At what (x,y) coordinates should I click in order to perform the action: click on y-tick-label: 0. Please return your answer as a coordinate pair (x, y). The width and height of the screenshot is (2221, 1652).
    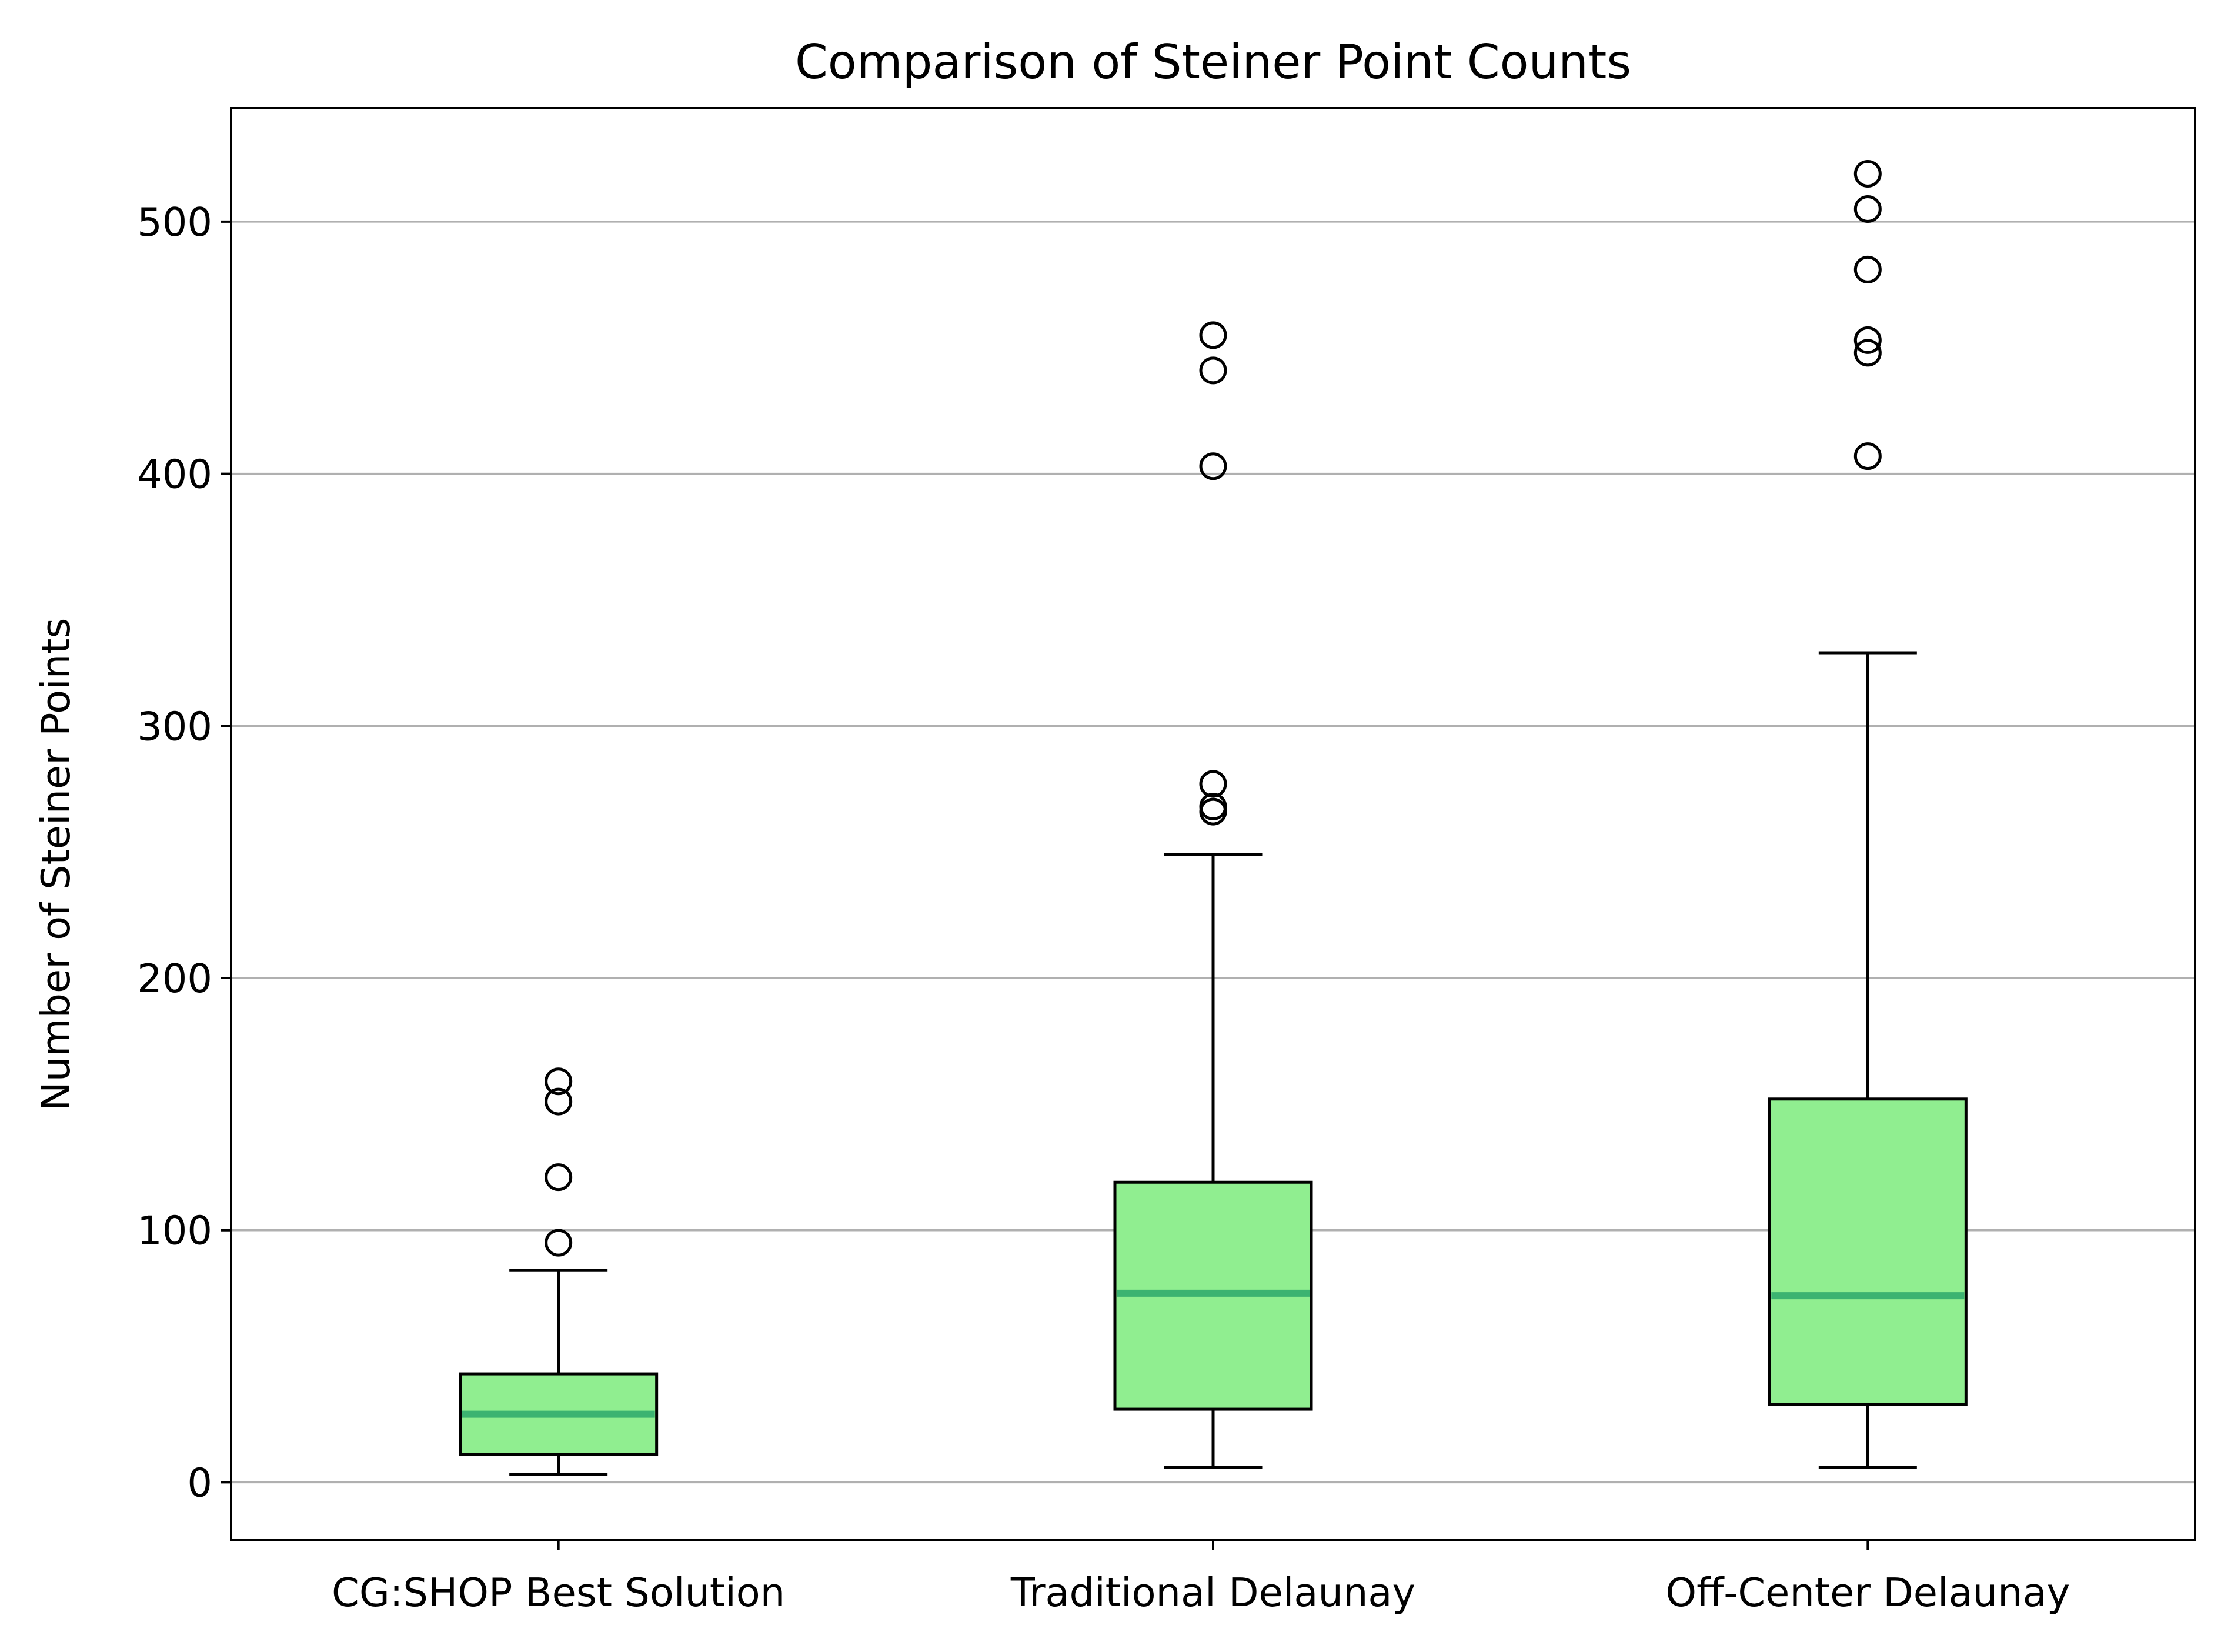
    Looking at the image, I should click on (200, 1483).